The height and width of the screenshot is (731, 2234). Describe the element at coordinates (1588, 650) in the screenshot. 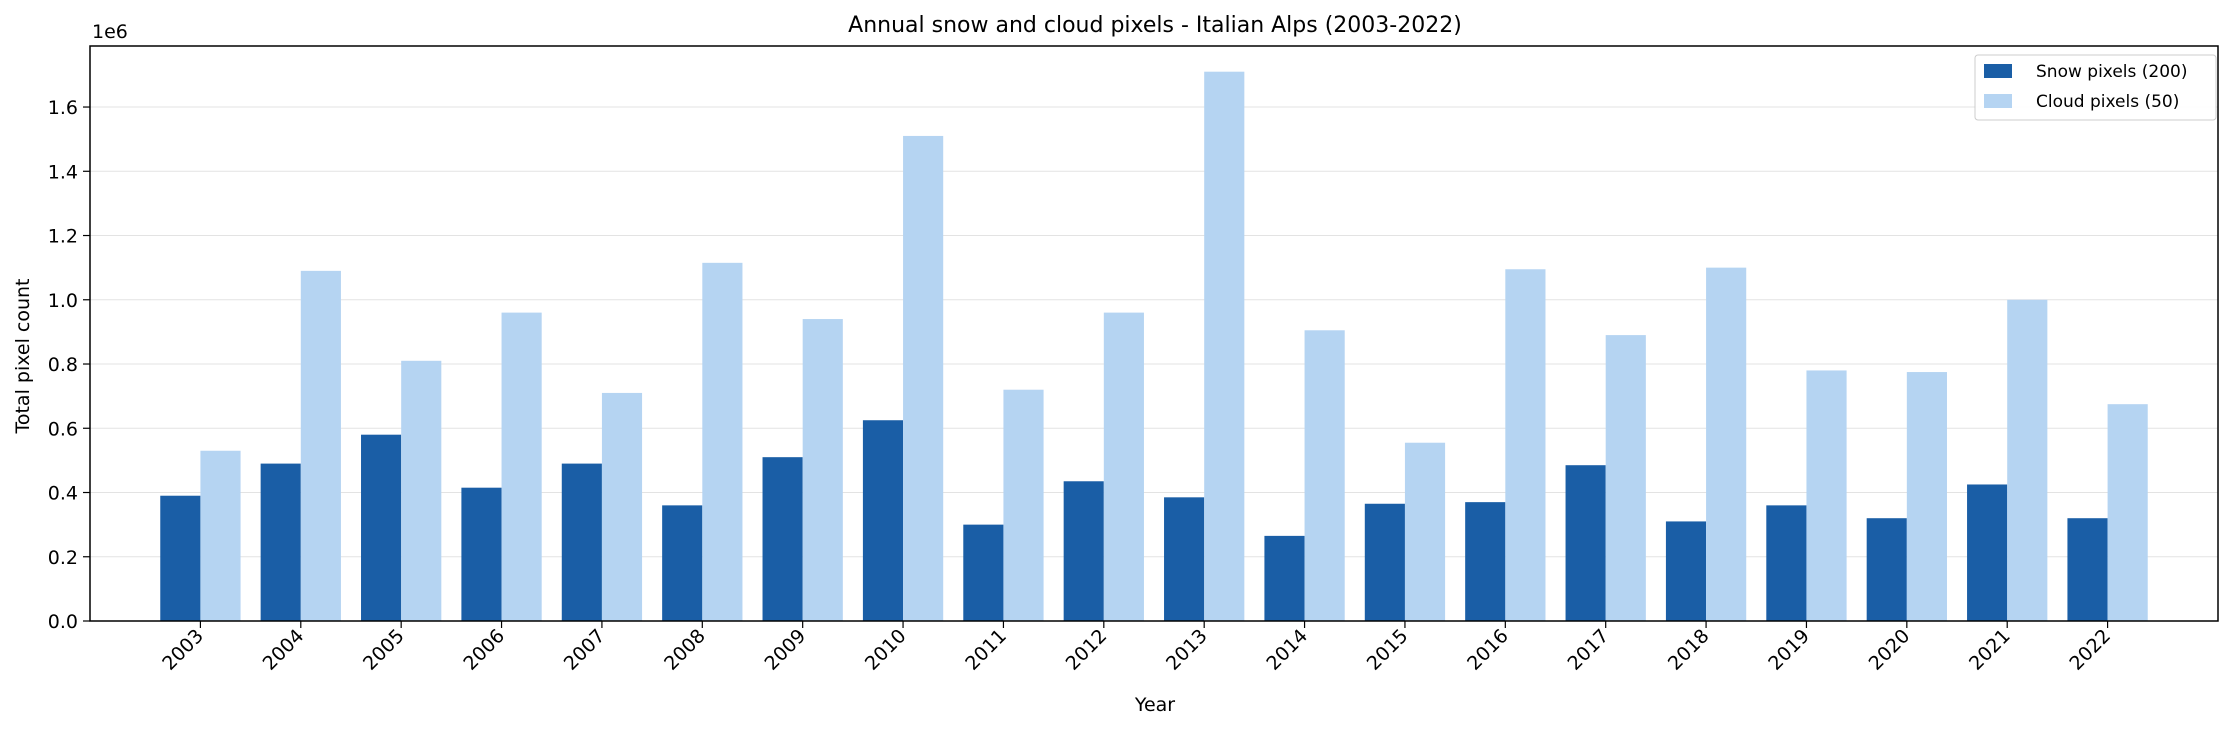

I see `x-tick-label: 2017` at that location.